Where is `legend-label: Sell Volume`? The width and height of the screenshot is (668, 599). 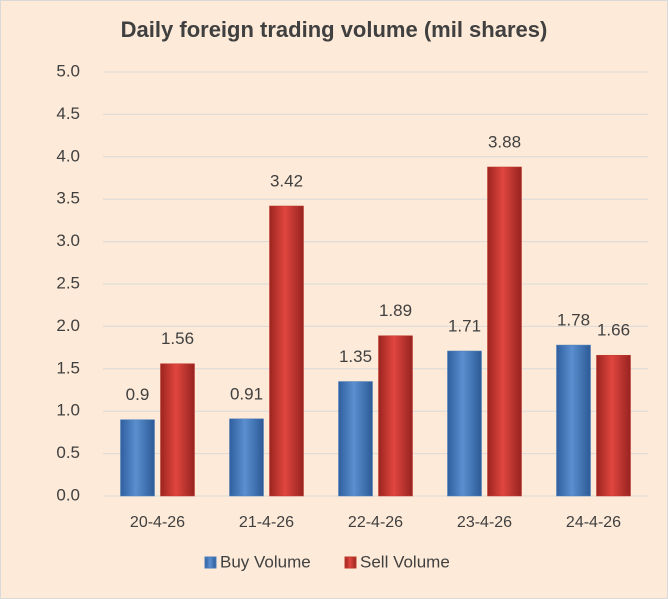 legend-label: Sell Volume is located at coordinates (405, 561).